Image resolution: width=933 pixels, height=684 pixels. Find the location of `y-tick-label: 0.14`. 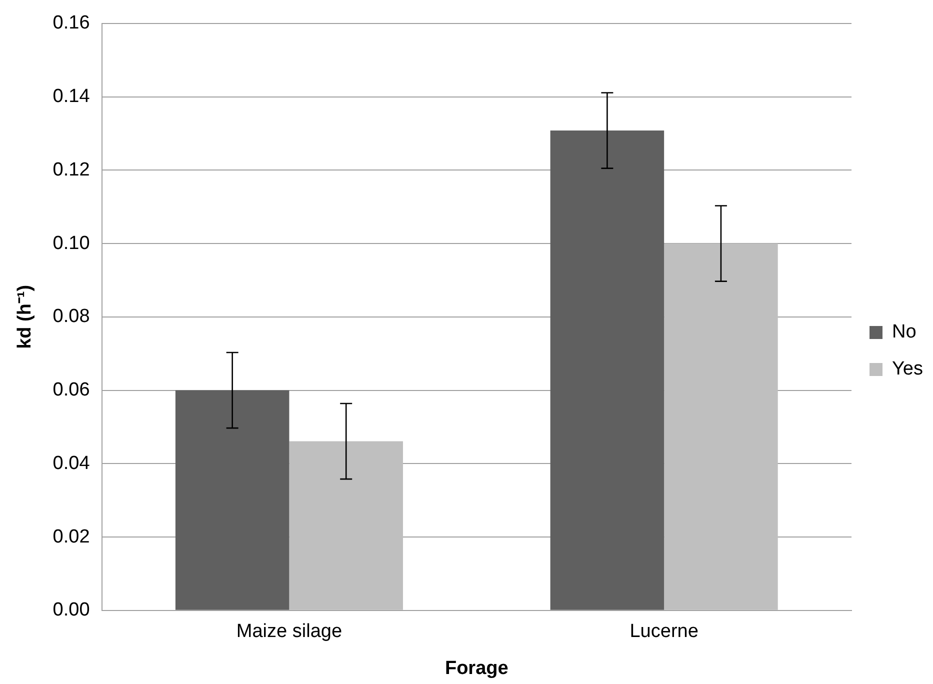

y-tick-label: 0.14 is located at coordinates (71, 97).